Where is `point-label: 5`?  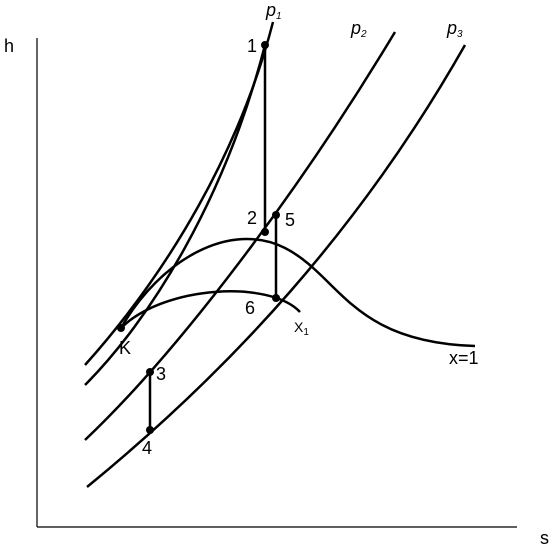 point-label: 5 is located at coordinates (290, 220).